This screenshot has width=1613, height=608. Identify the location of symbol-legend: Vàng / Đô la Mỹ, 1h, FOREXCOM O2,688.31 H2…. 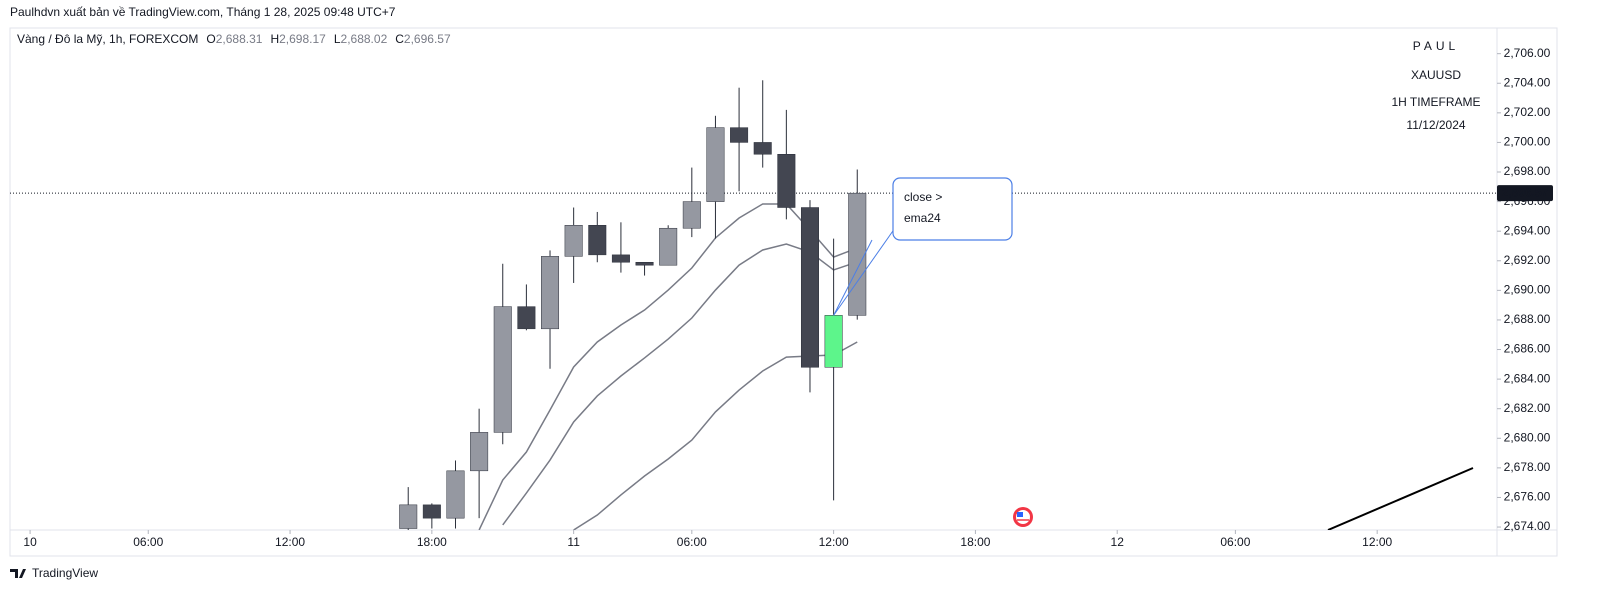
(234, 39).